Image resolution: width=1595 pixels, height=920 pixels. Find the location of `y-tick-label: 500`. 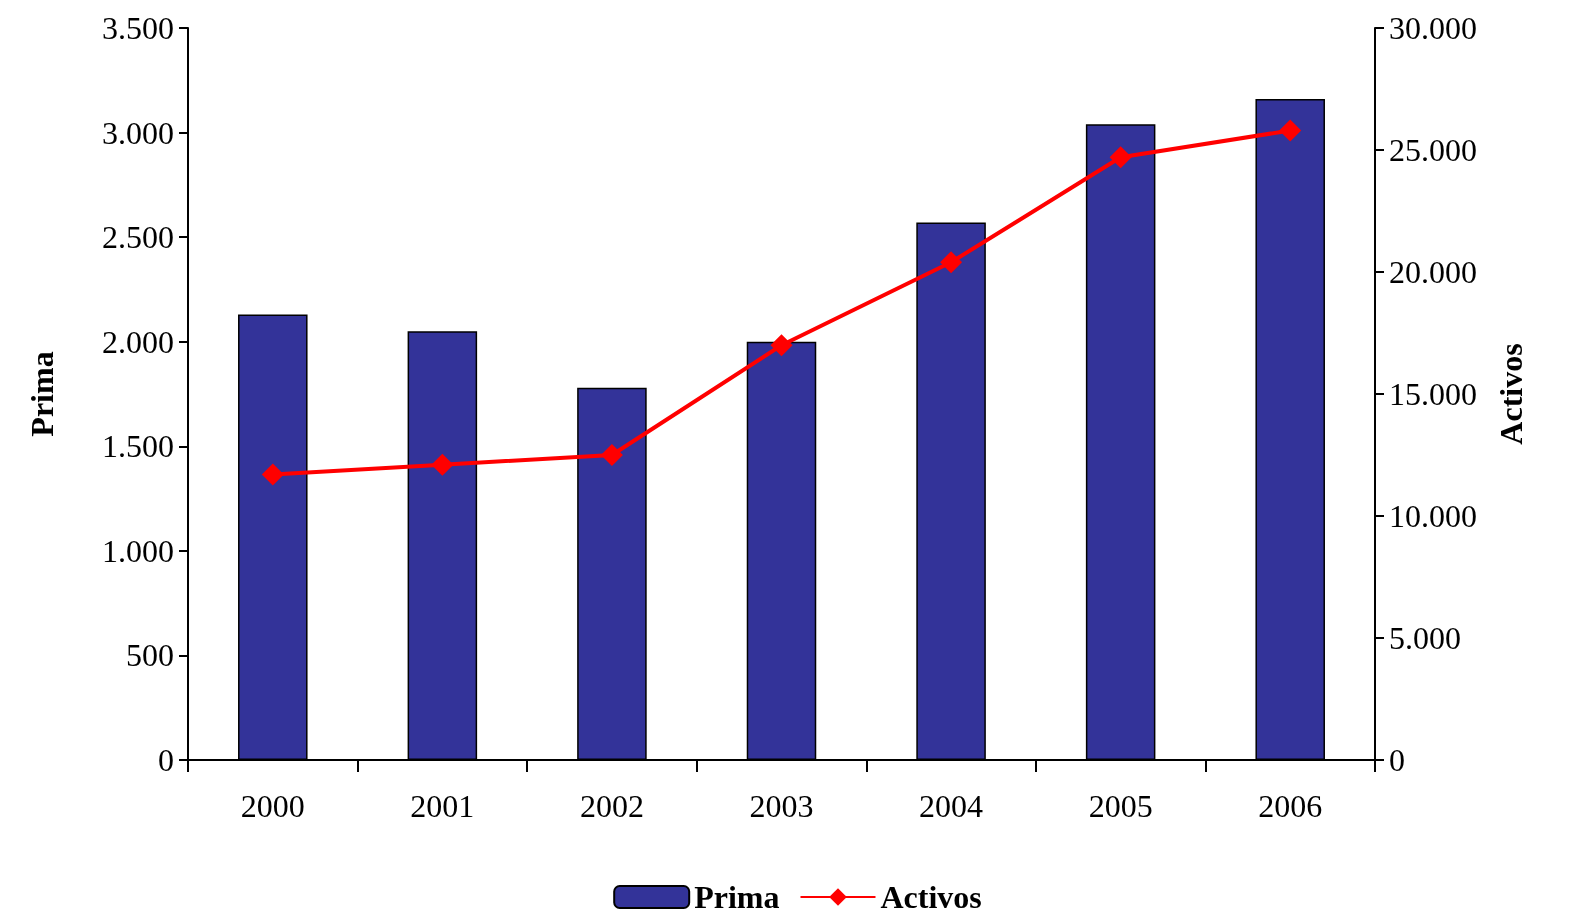

y-tick-label: 500 is located at coordinates (150, 655).